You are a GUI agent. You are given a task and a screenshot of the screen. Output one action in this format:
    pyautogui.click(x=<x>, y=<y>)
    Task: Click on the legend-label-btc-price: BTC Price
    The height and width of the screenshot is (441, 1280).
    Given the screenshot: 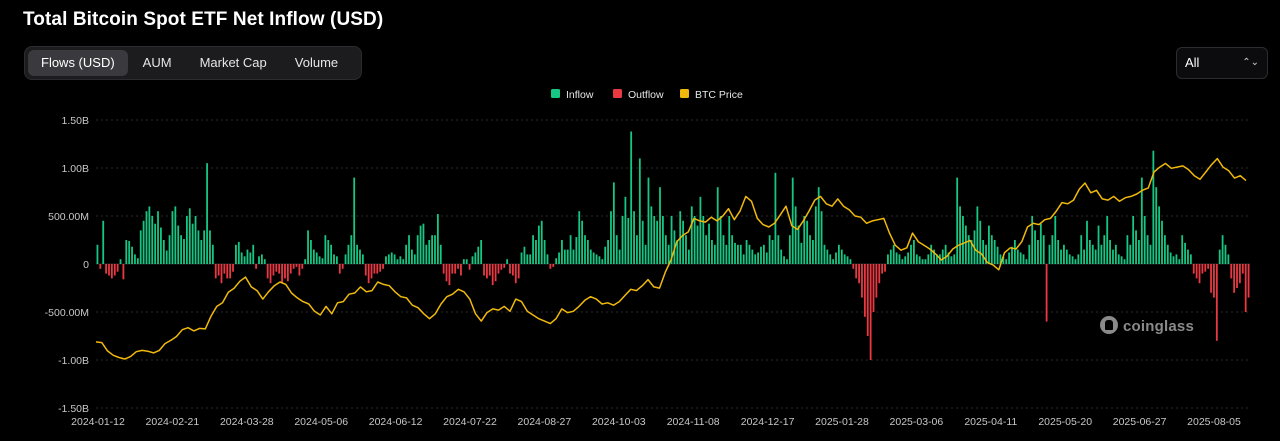 What is the action you would take?
    pyautogui.click(x=719, y=95)
    